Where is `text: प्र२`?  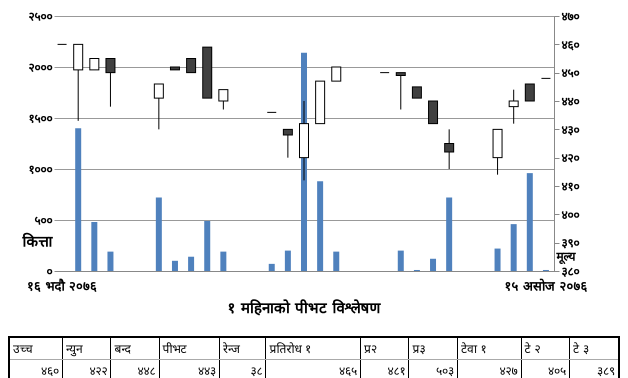 text: प्र२ is located at coordinates (384, 348).